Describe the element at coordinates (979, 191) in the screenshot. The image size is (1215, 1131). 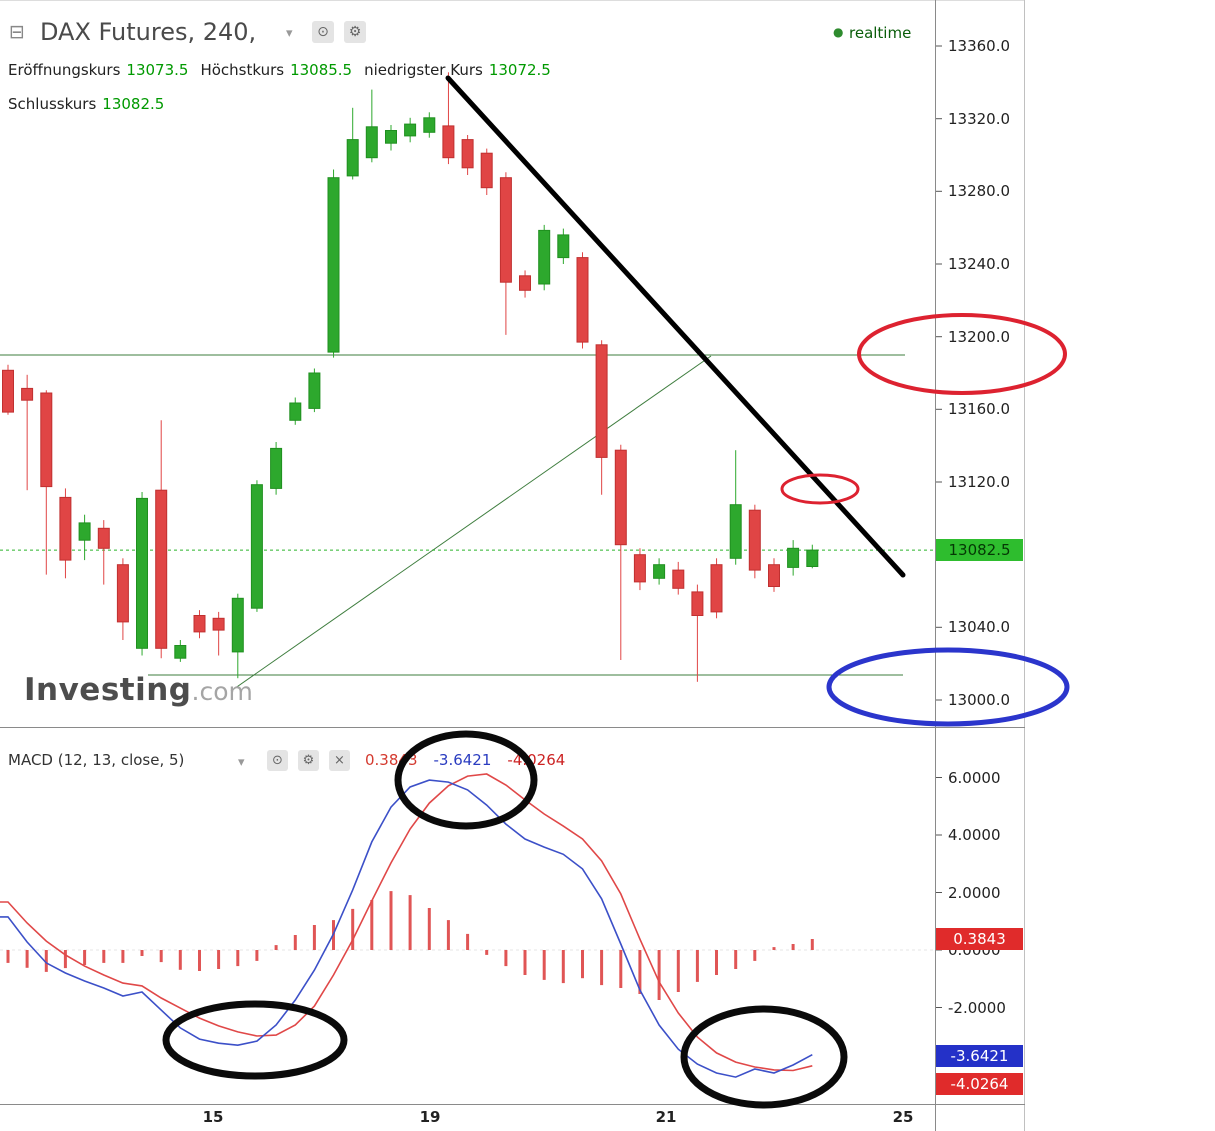
I see `price-tick-label: 13280.0` at that location.